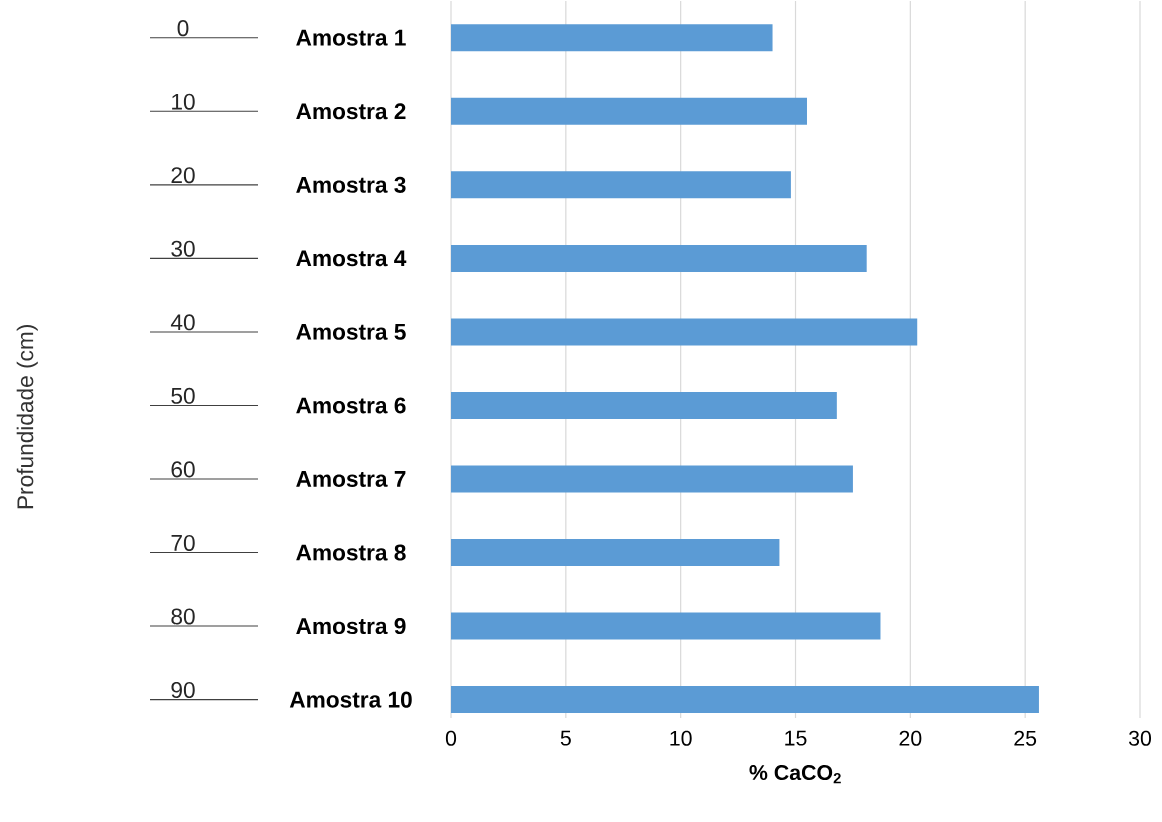 The image size is (1162, 822). I want to click on x-axis-title: % CaCO$_{2}$, so click(795, 774).